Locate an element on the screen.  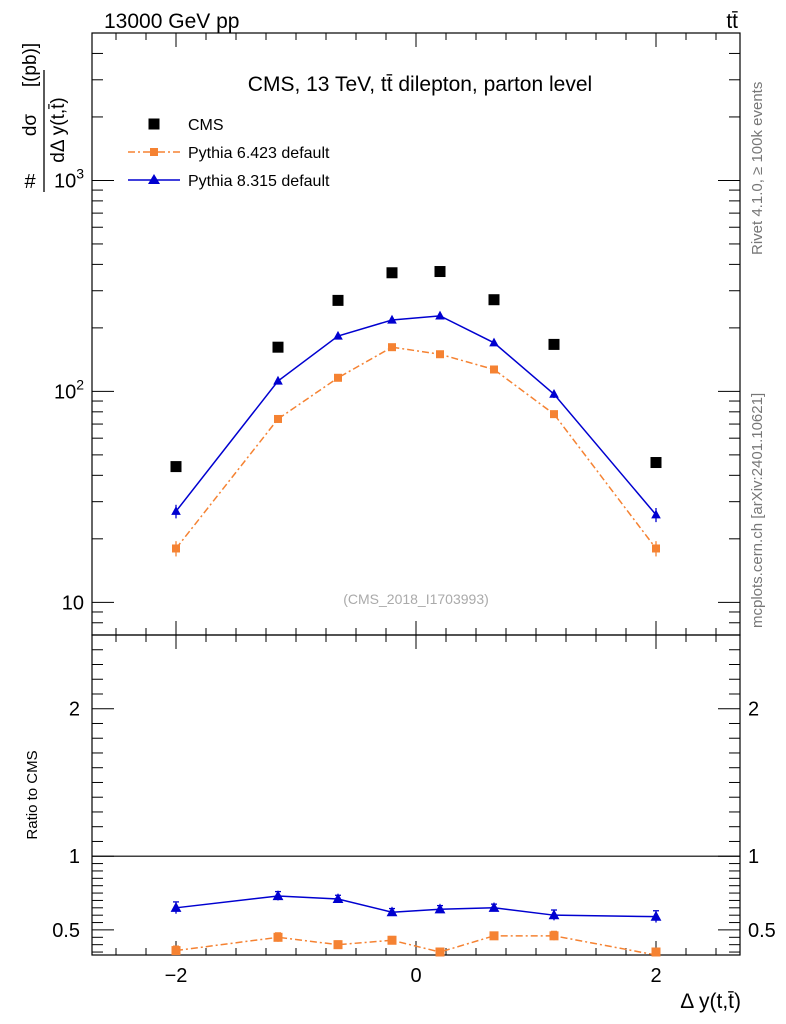
svg-text: dσ is located at coordinates (30, 125).